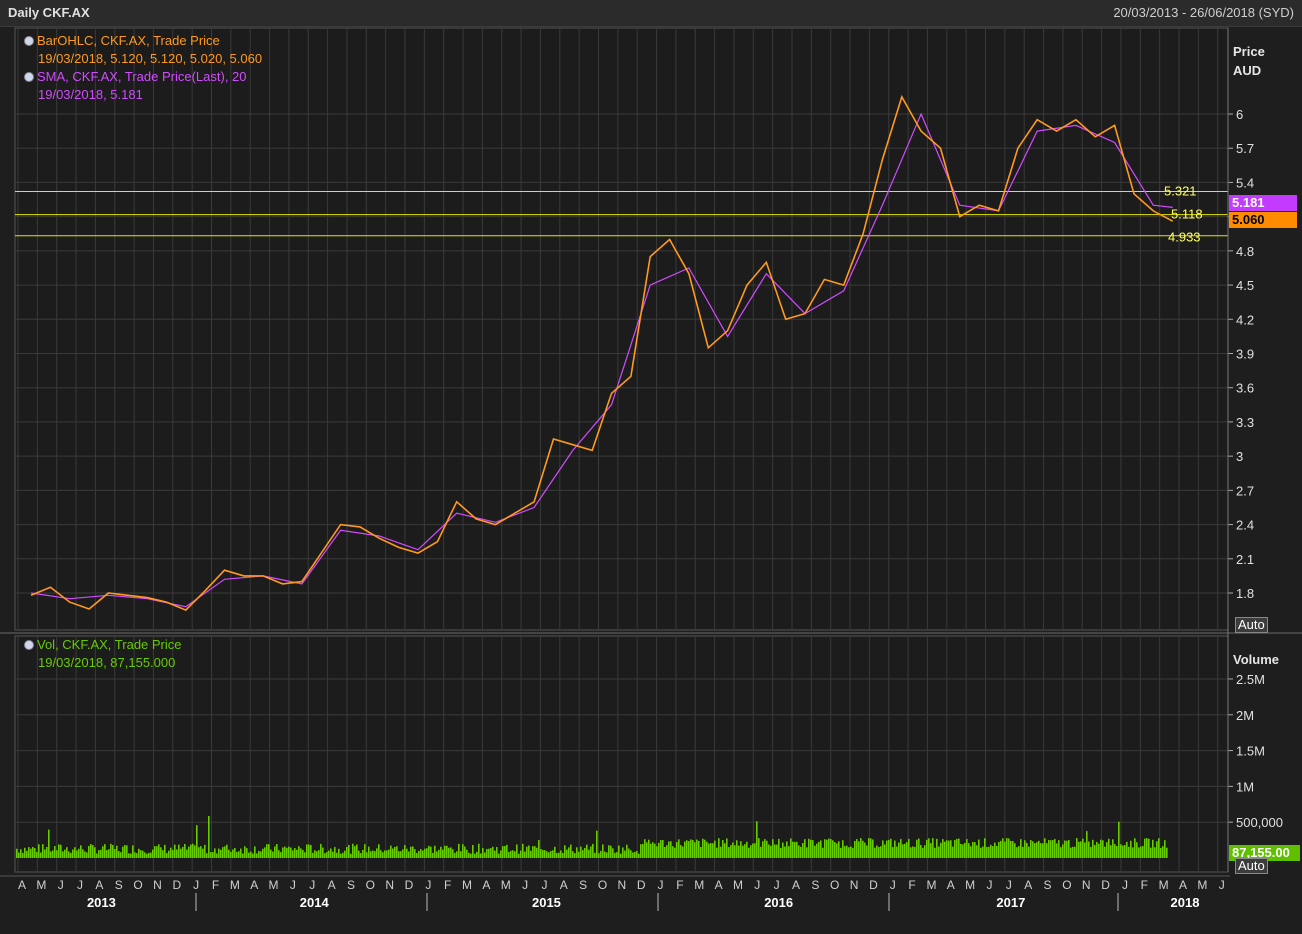 The width and height of the screenshot is (1302, 934). I want to click on month-tick-label: N, so click(1086, 885).